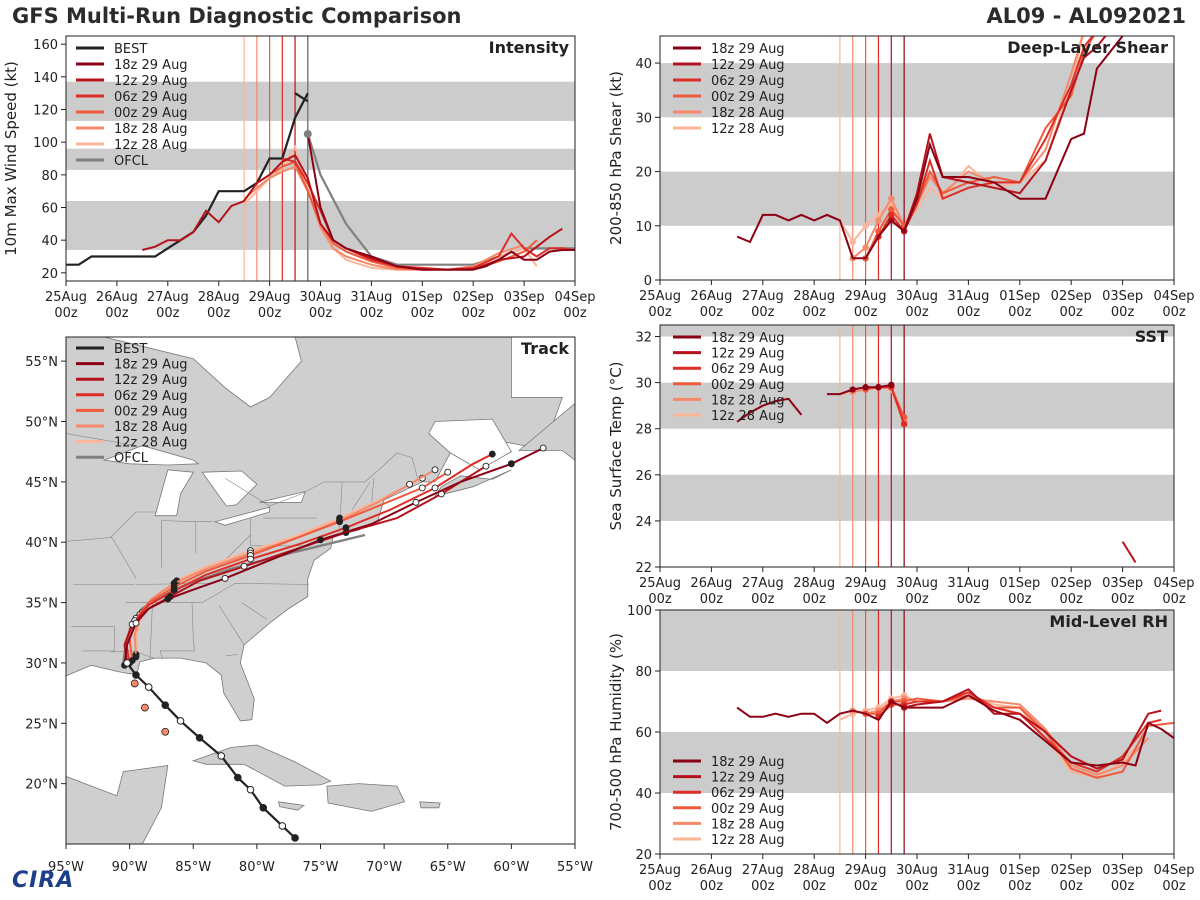 This screenshot has width=1200, height=900. What do you see at coordinates (748, 369) in the screenshot?
I see `sst-legend-label: 06z 29 Aug` at bounding box center [748, 369].